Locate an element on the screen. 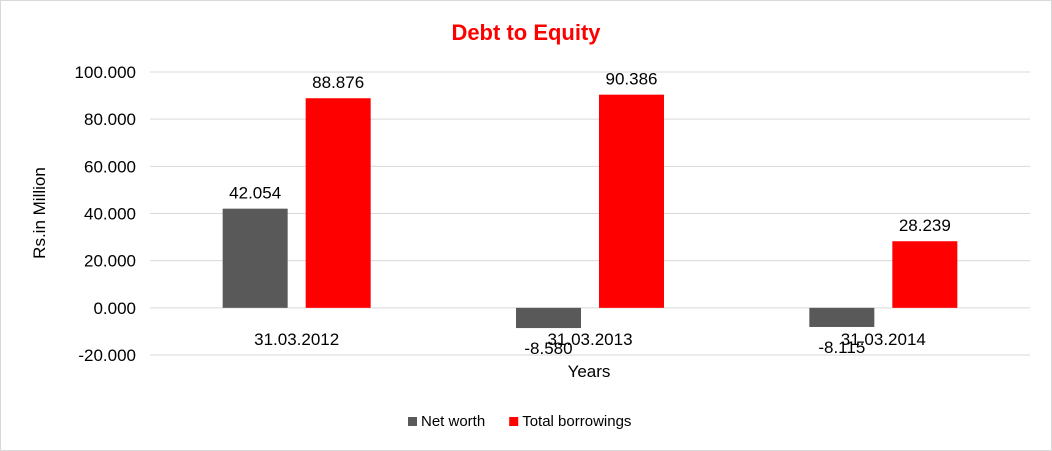  y-tick-label: 60.000 is located at coordinates (110, 166).